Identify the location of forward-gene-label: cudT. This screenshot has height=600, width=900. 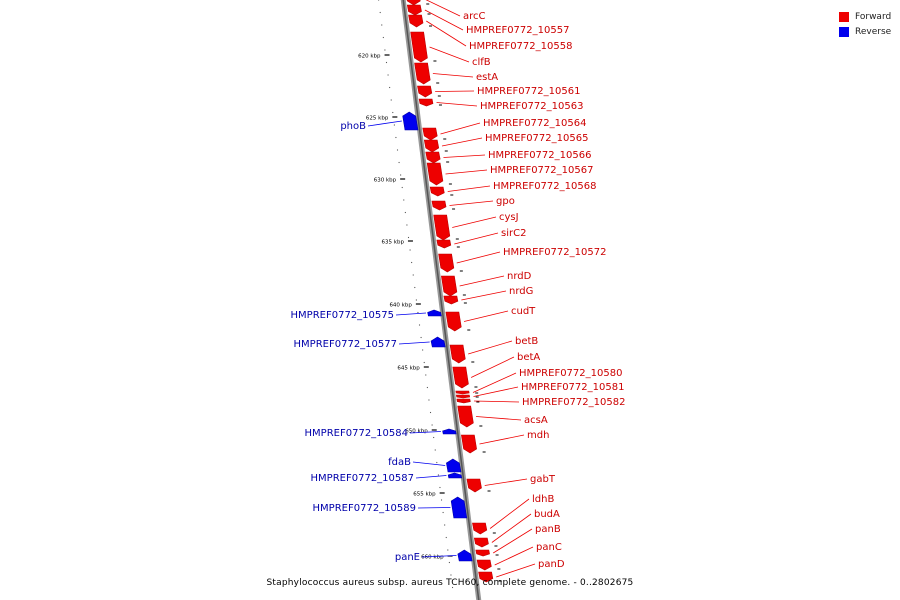
(523, 311).